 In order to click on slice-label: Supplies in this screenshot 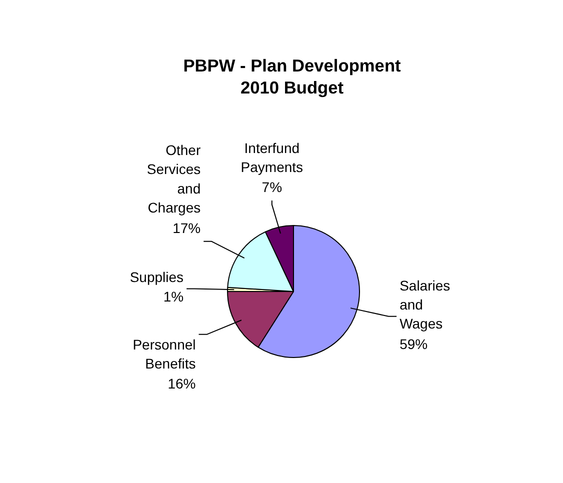, I will do `click(157, 277)`.